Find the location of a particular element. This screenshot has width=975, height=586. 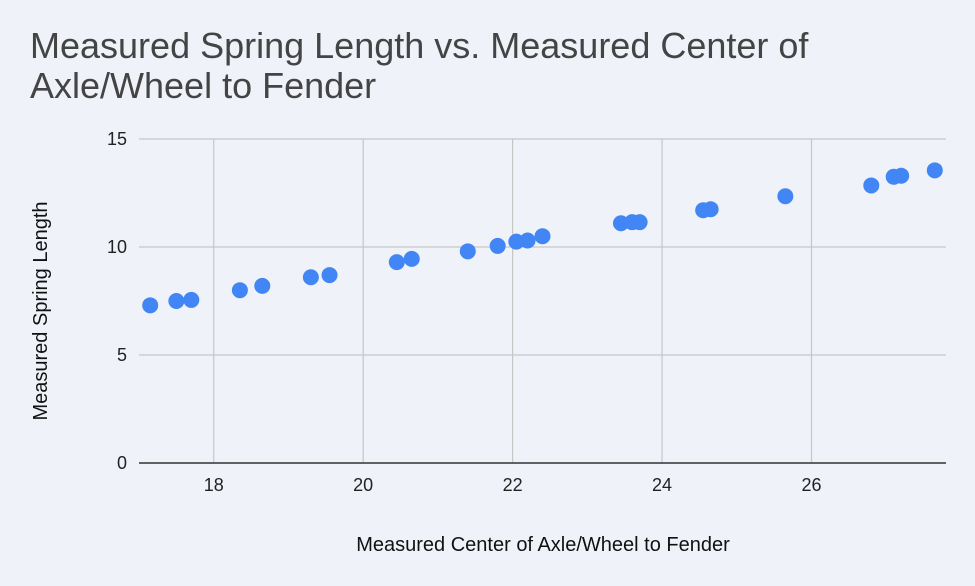

y-tick-label: 5 is located at coordinates (122, 355).